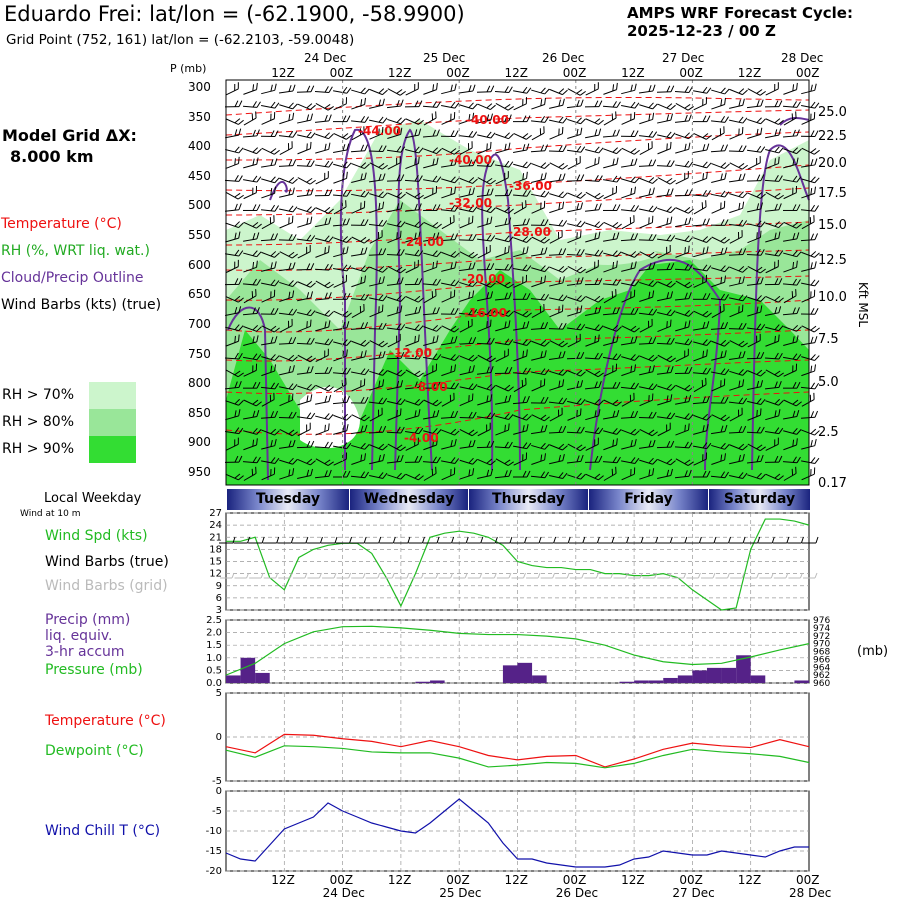 This screenshot has width=900, height=900. Describe the element at coordinates (214, 831) in the screenshot. I see `panel-tick-label: -10` at that location.